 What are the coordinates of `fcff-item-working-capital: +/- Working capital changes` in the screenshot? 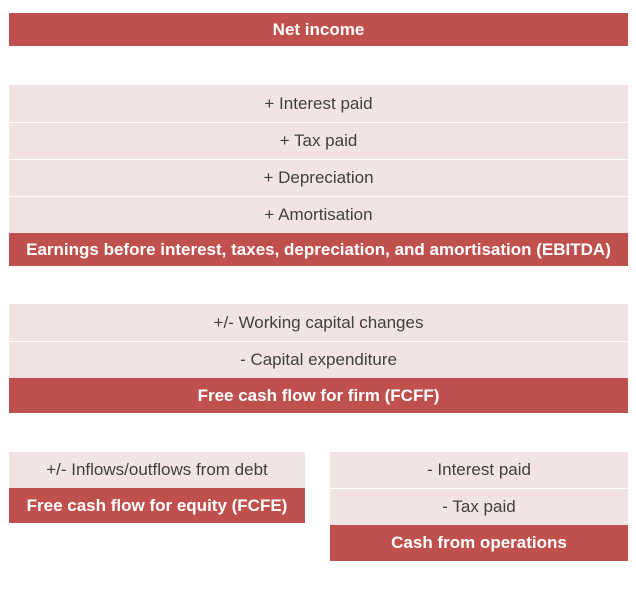 It's located at (318, 322).